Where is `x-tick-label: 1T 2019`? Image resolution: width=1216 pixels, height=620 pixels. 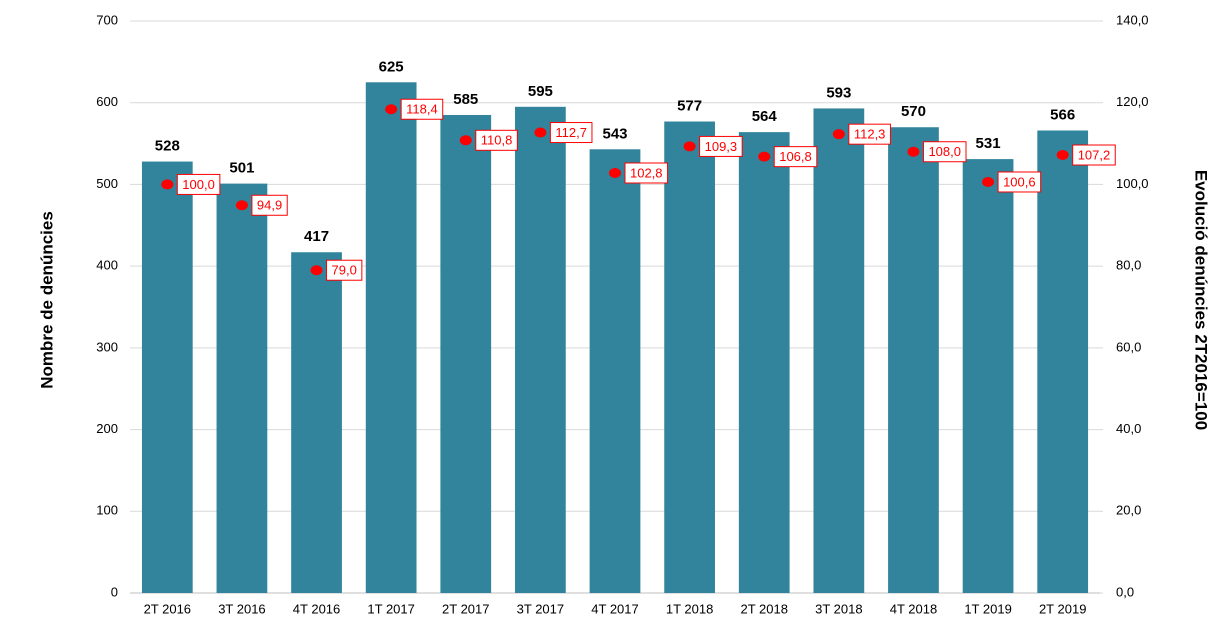
x-tick-label: 1T 2019 is located at coordinates (987, 608).